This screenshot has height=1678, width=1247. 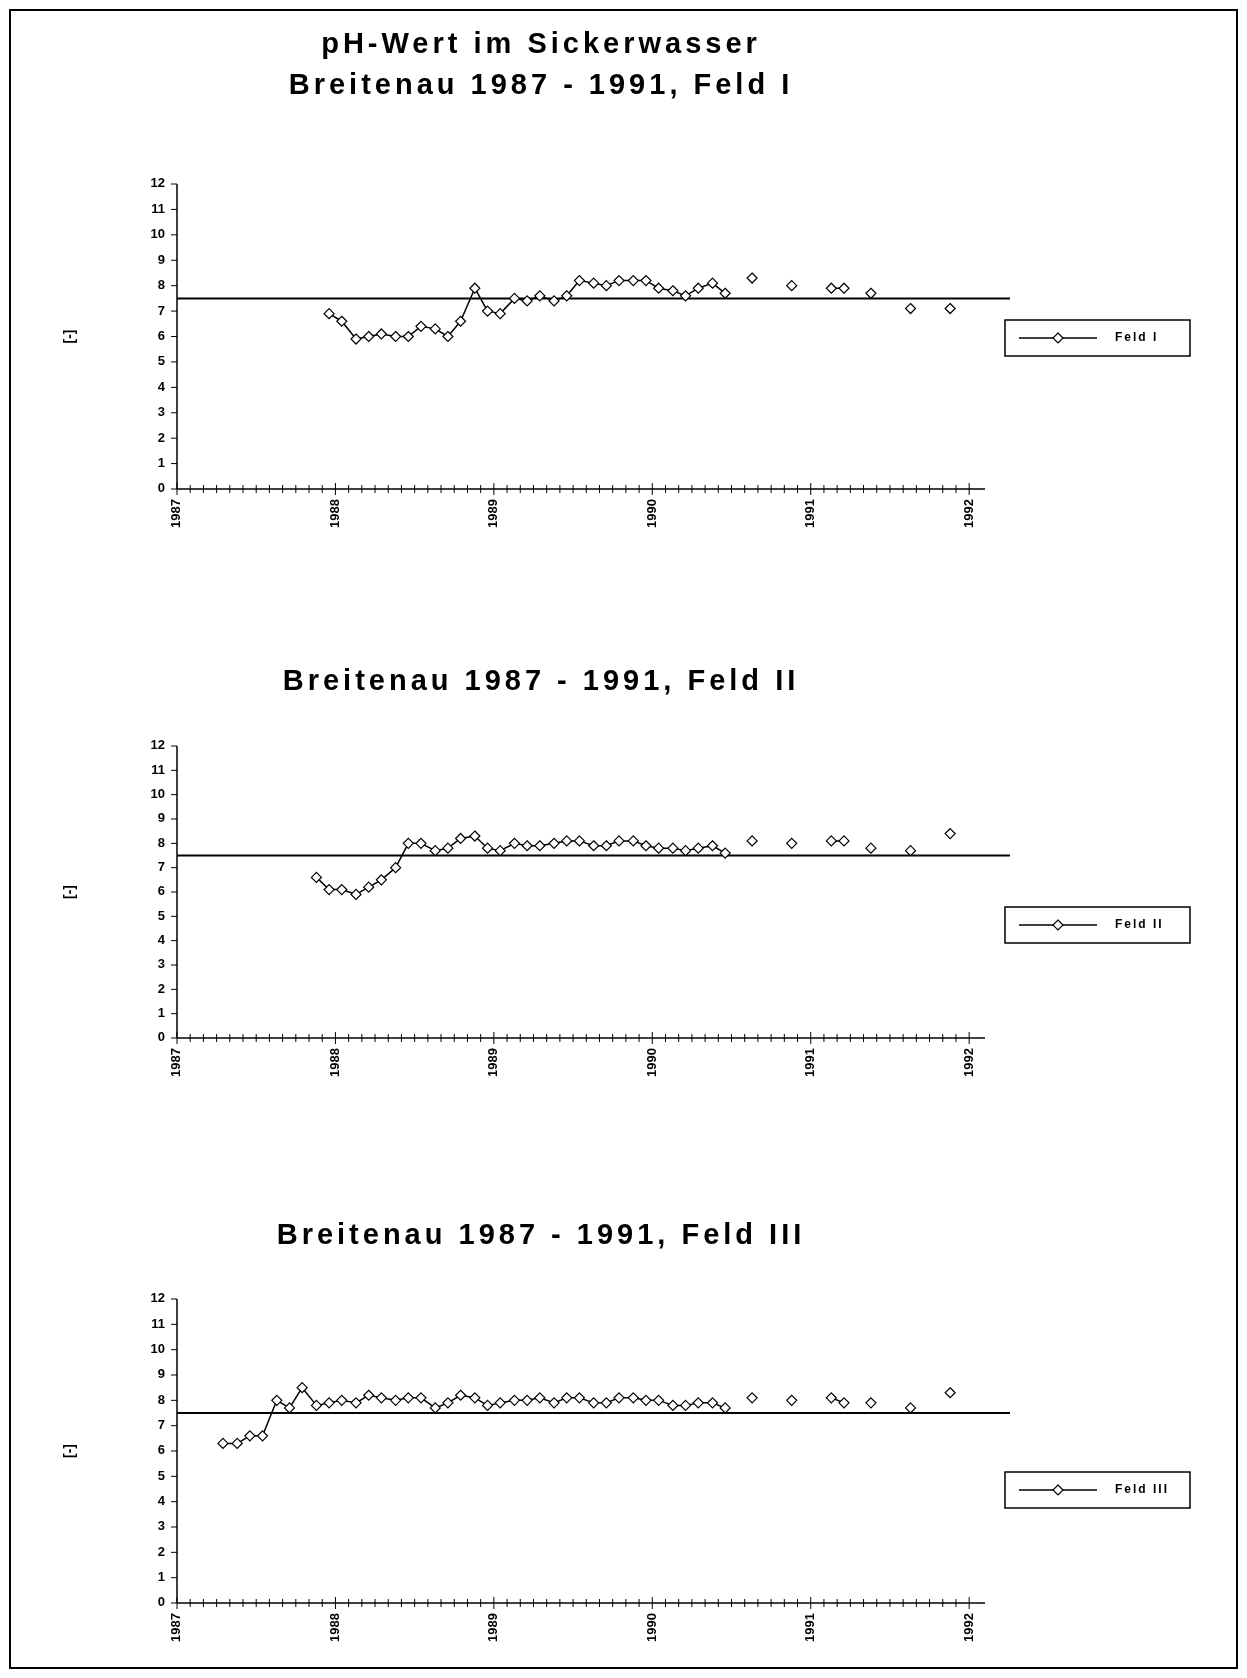 I want to click on x-tick-label: 1987, so click(x=176, y=513).